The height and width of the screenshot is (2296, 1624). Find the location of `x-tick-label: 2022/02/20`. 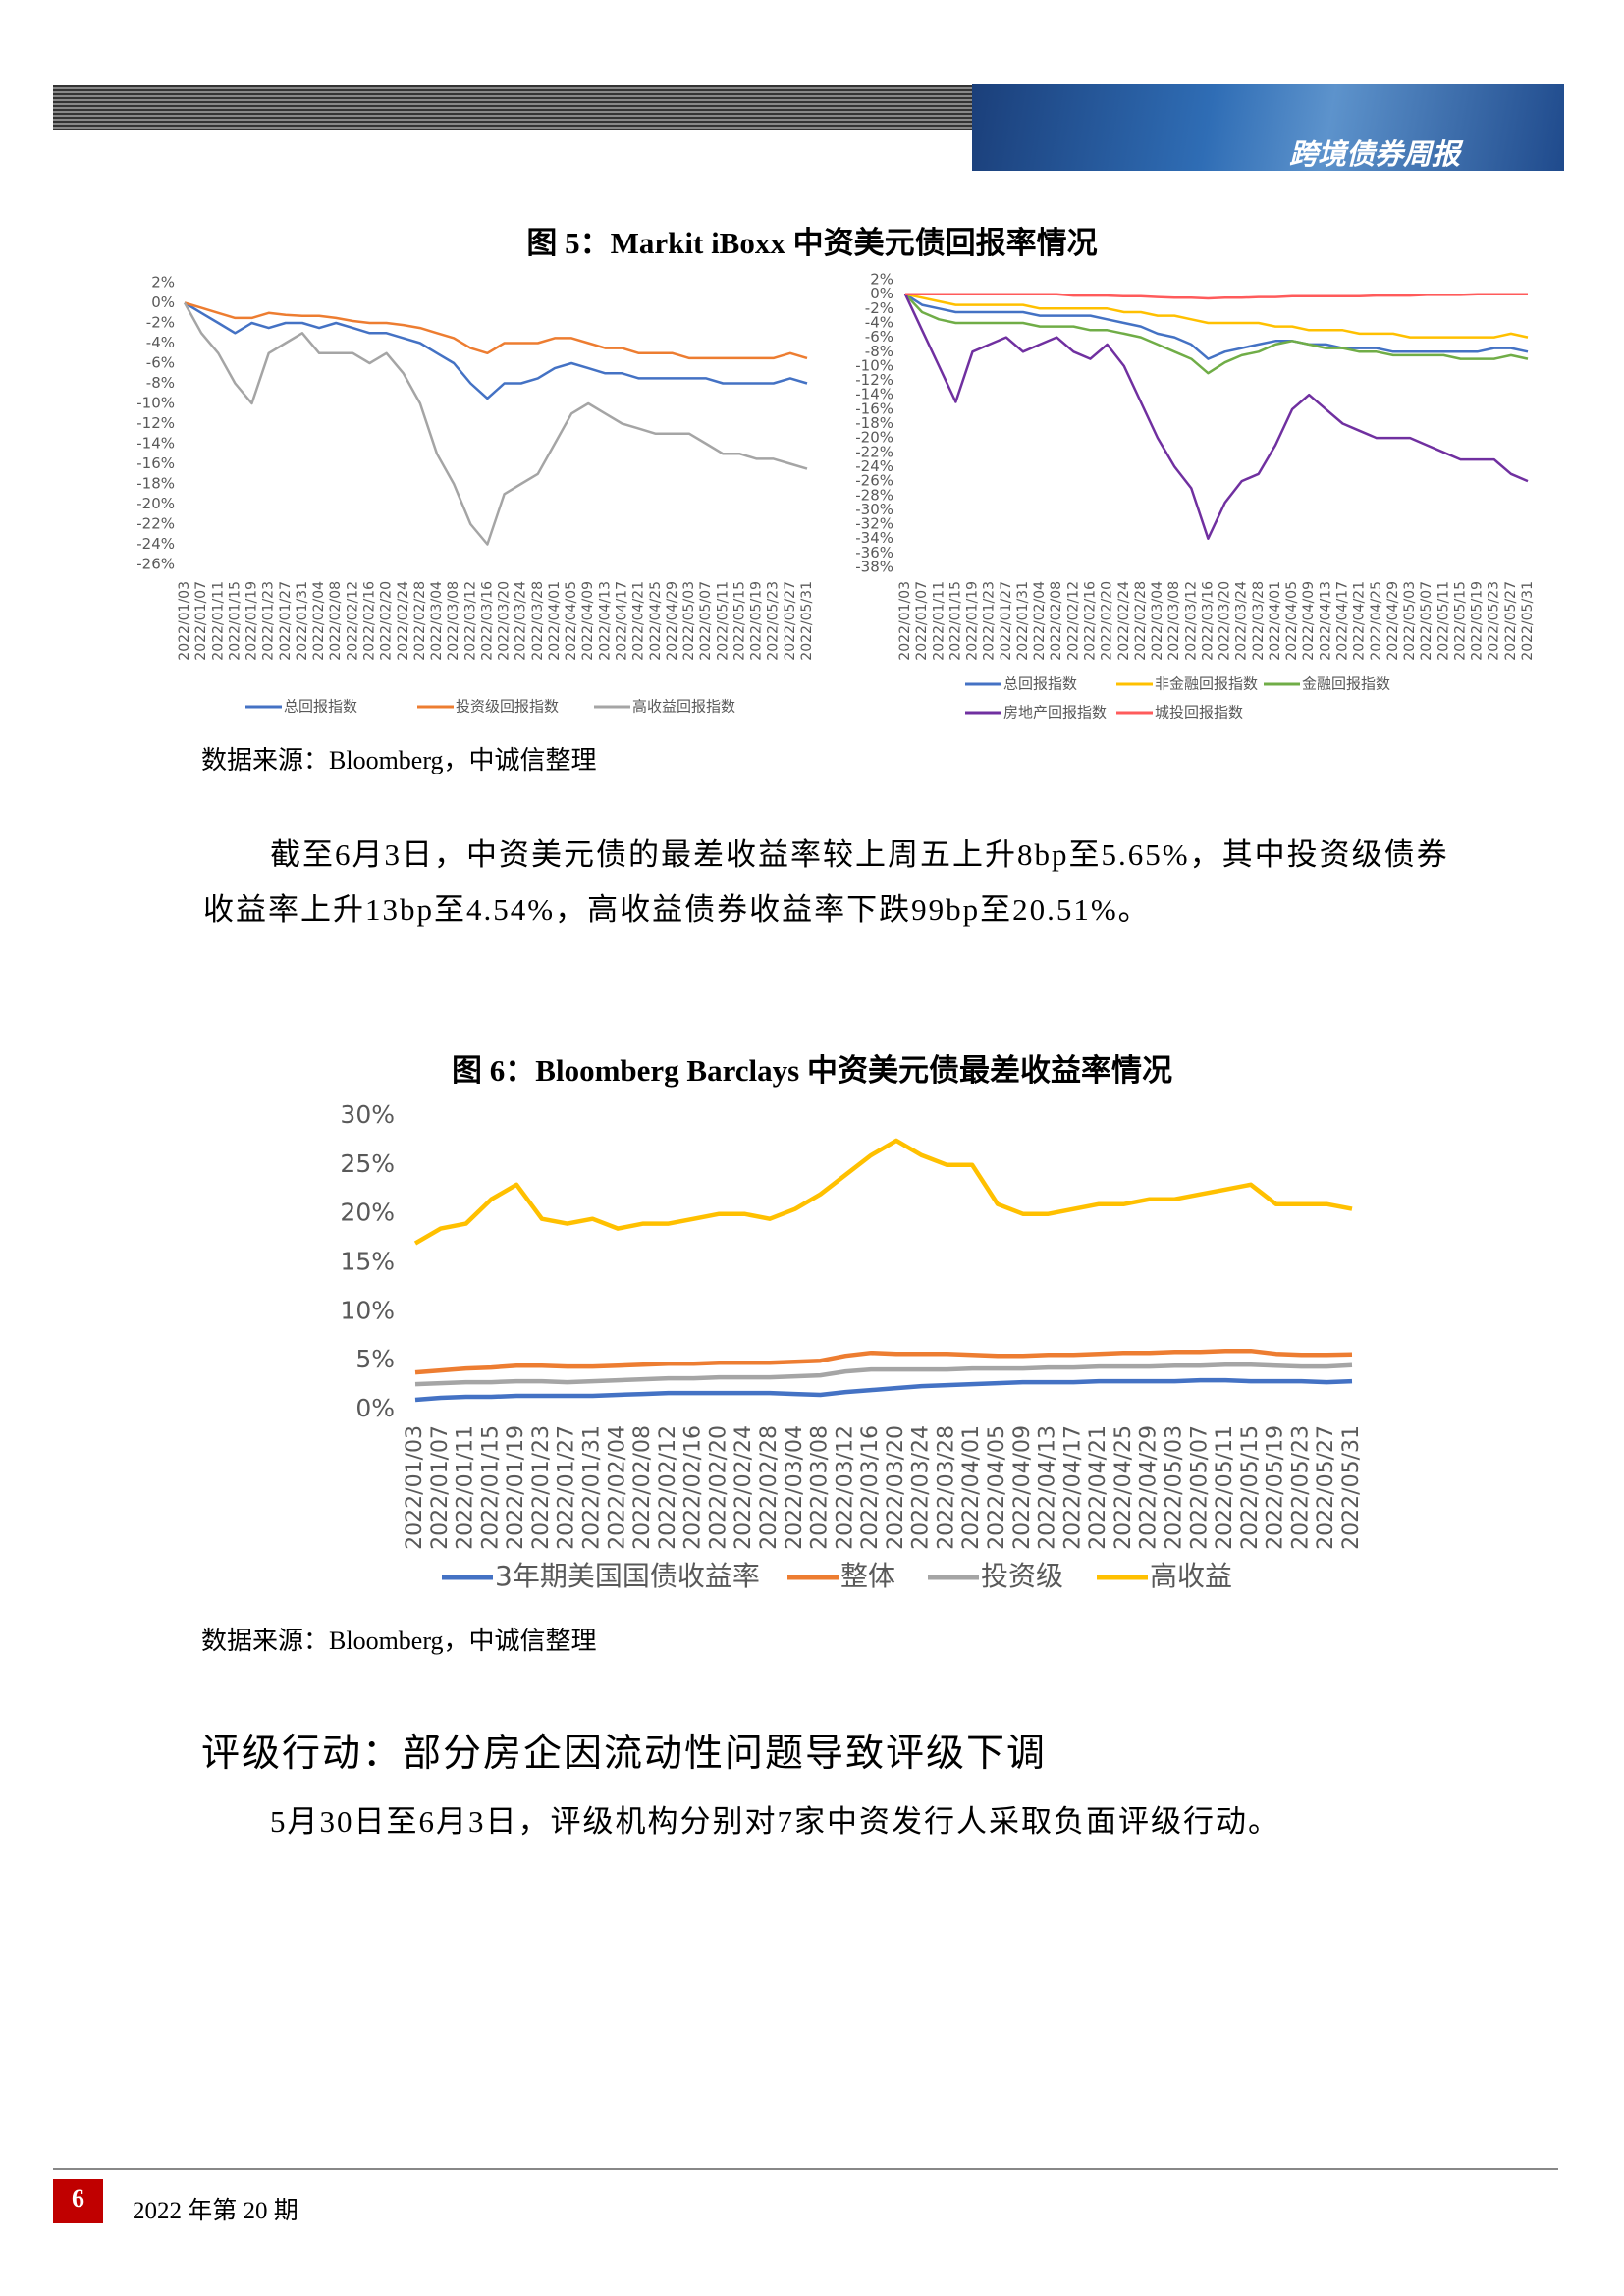

x-tick-label: 2022/02/20 is located at coordinates (718, 1487).